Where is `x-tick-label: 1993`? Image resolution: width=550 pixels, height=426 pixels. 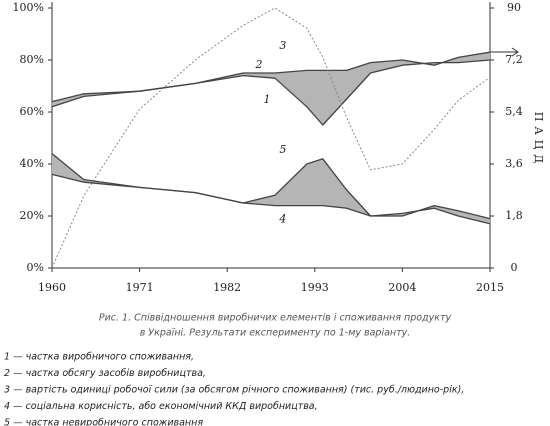 x-tick-label: 1993 is located at coordinates (315, 287).